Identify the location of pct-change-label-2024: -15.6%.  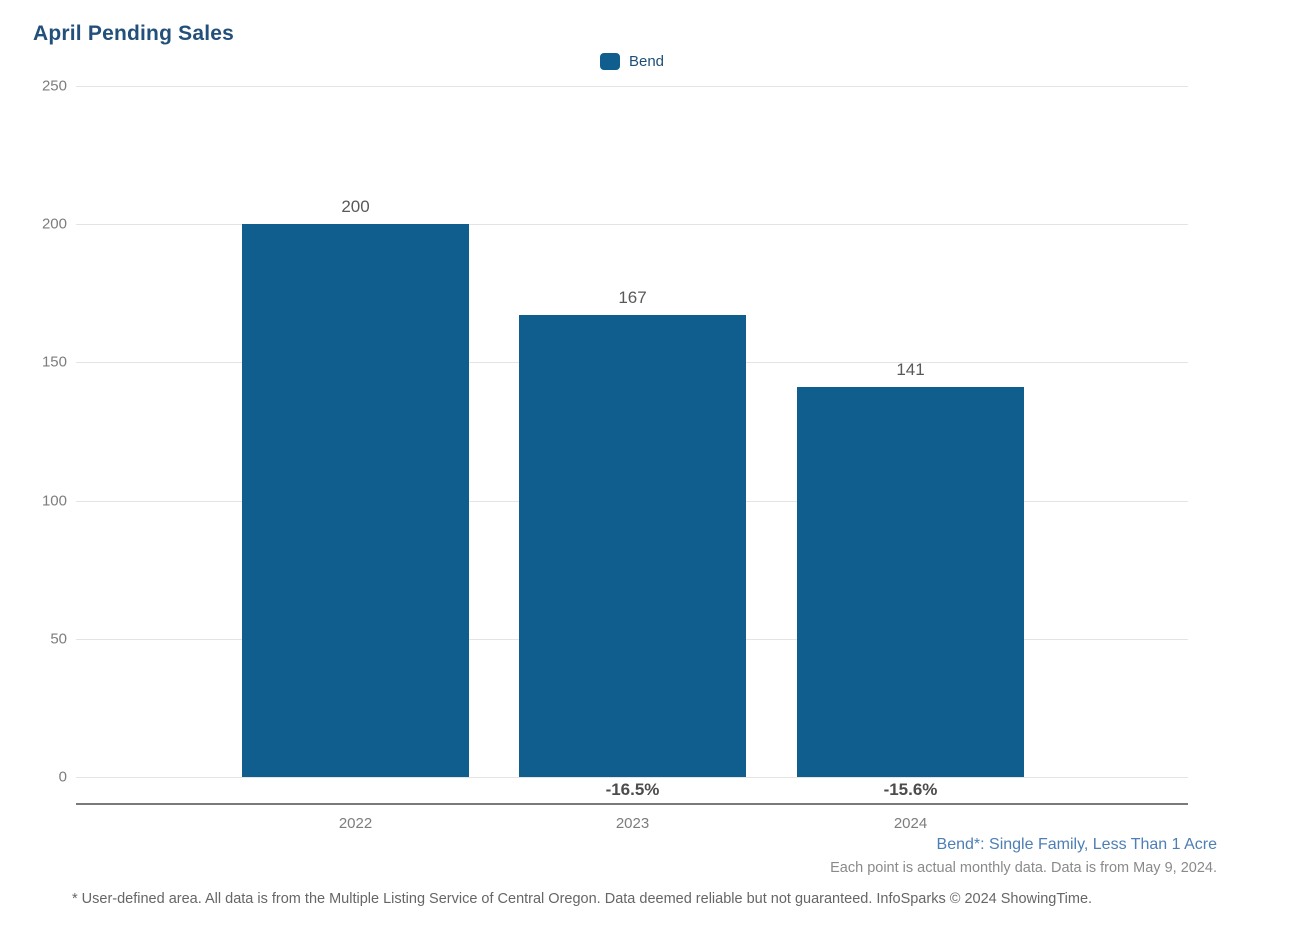
(910, 789).